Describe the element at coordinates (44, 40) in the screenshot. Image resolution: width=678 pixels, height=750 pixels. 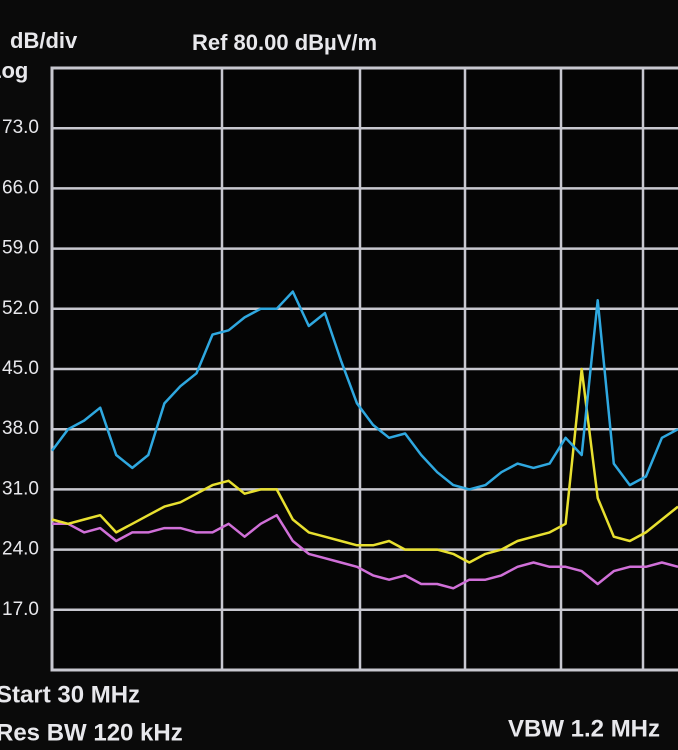
I see `scale-label: dB/div` at that location.